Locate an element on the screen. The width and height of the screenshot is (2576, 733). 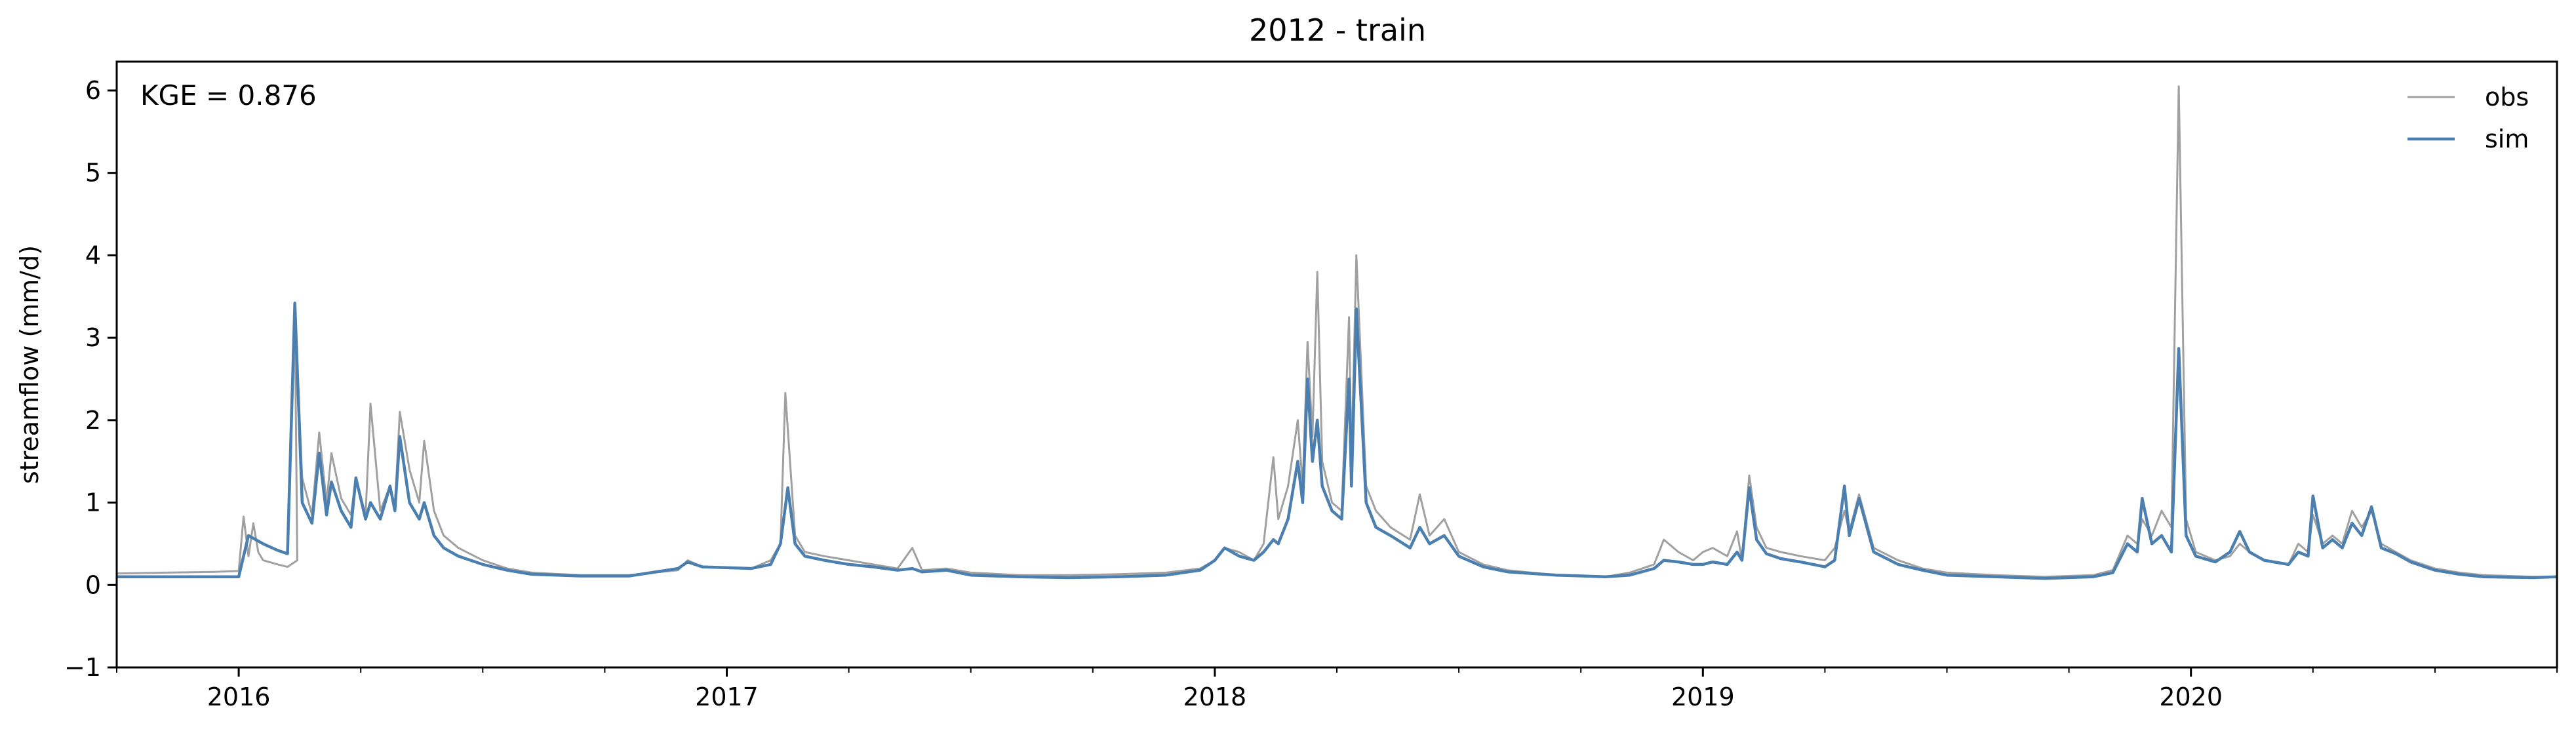
y-axis-label: streamflow (mm/d) is located at coordinates (29, 364).